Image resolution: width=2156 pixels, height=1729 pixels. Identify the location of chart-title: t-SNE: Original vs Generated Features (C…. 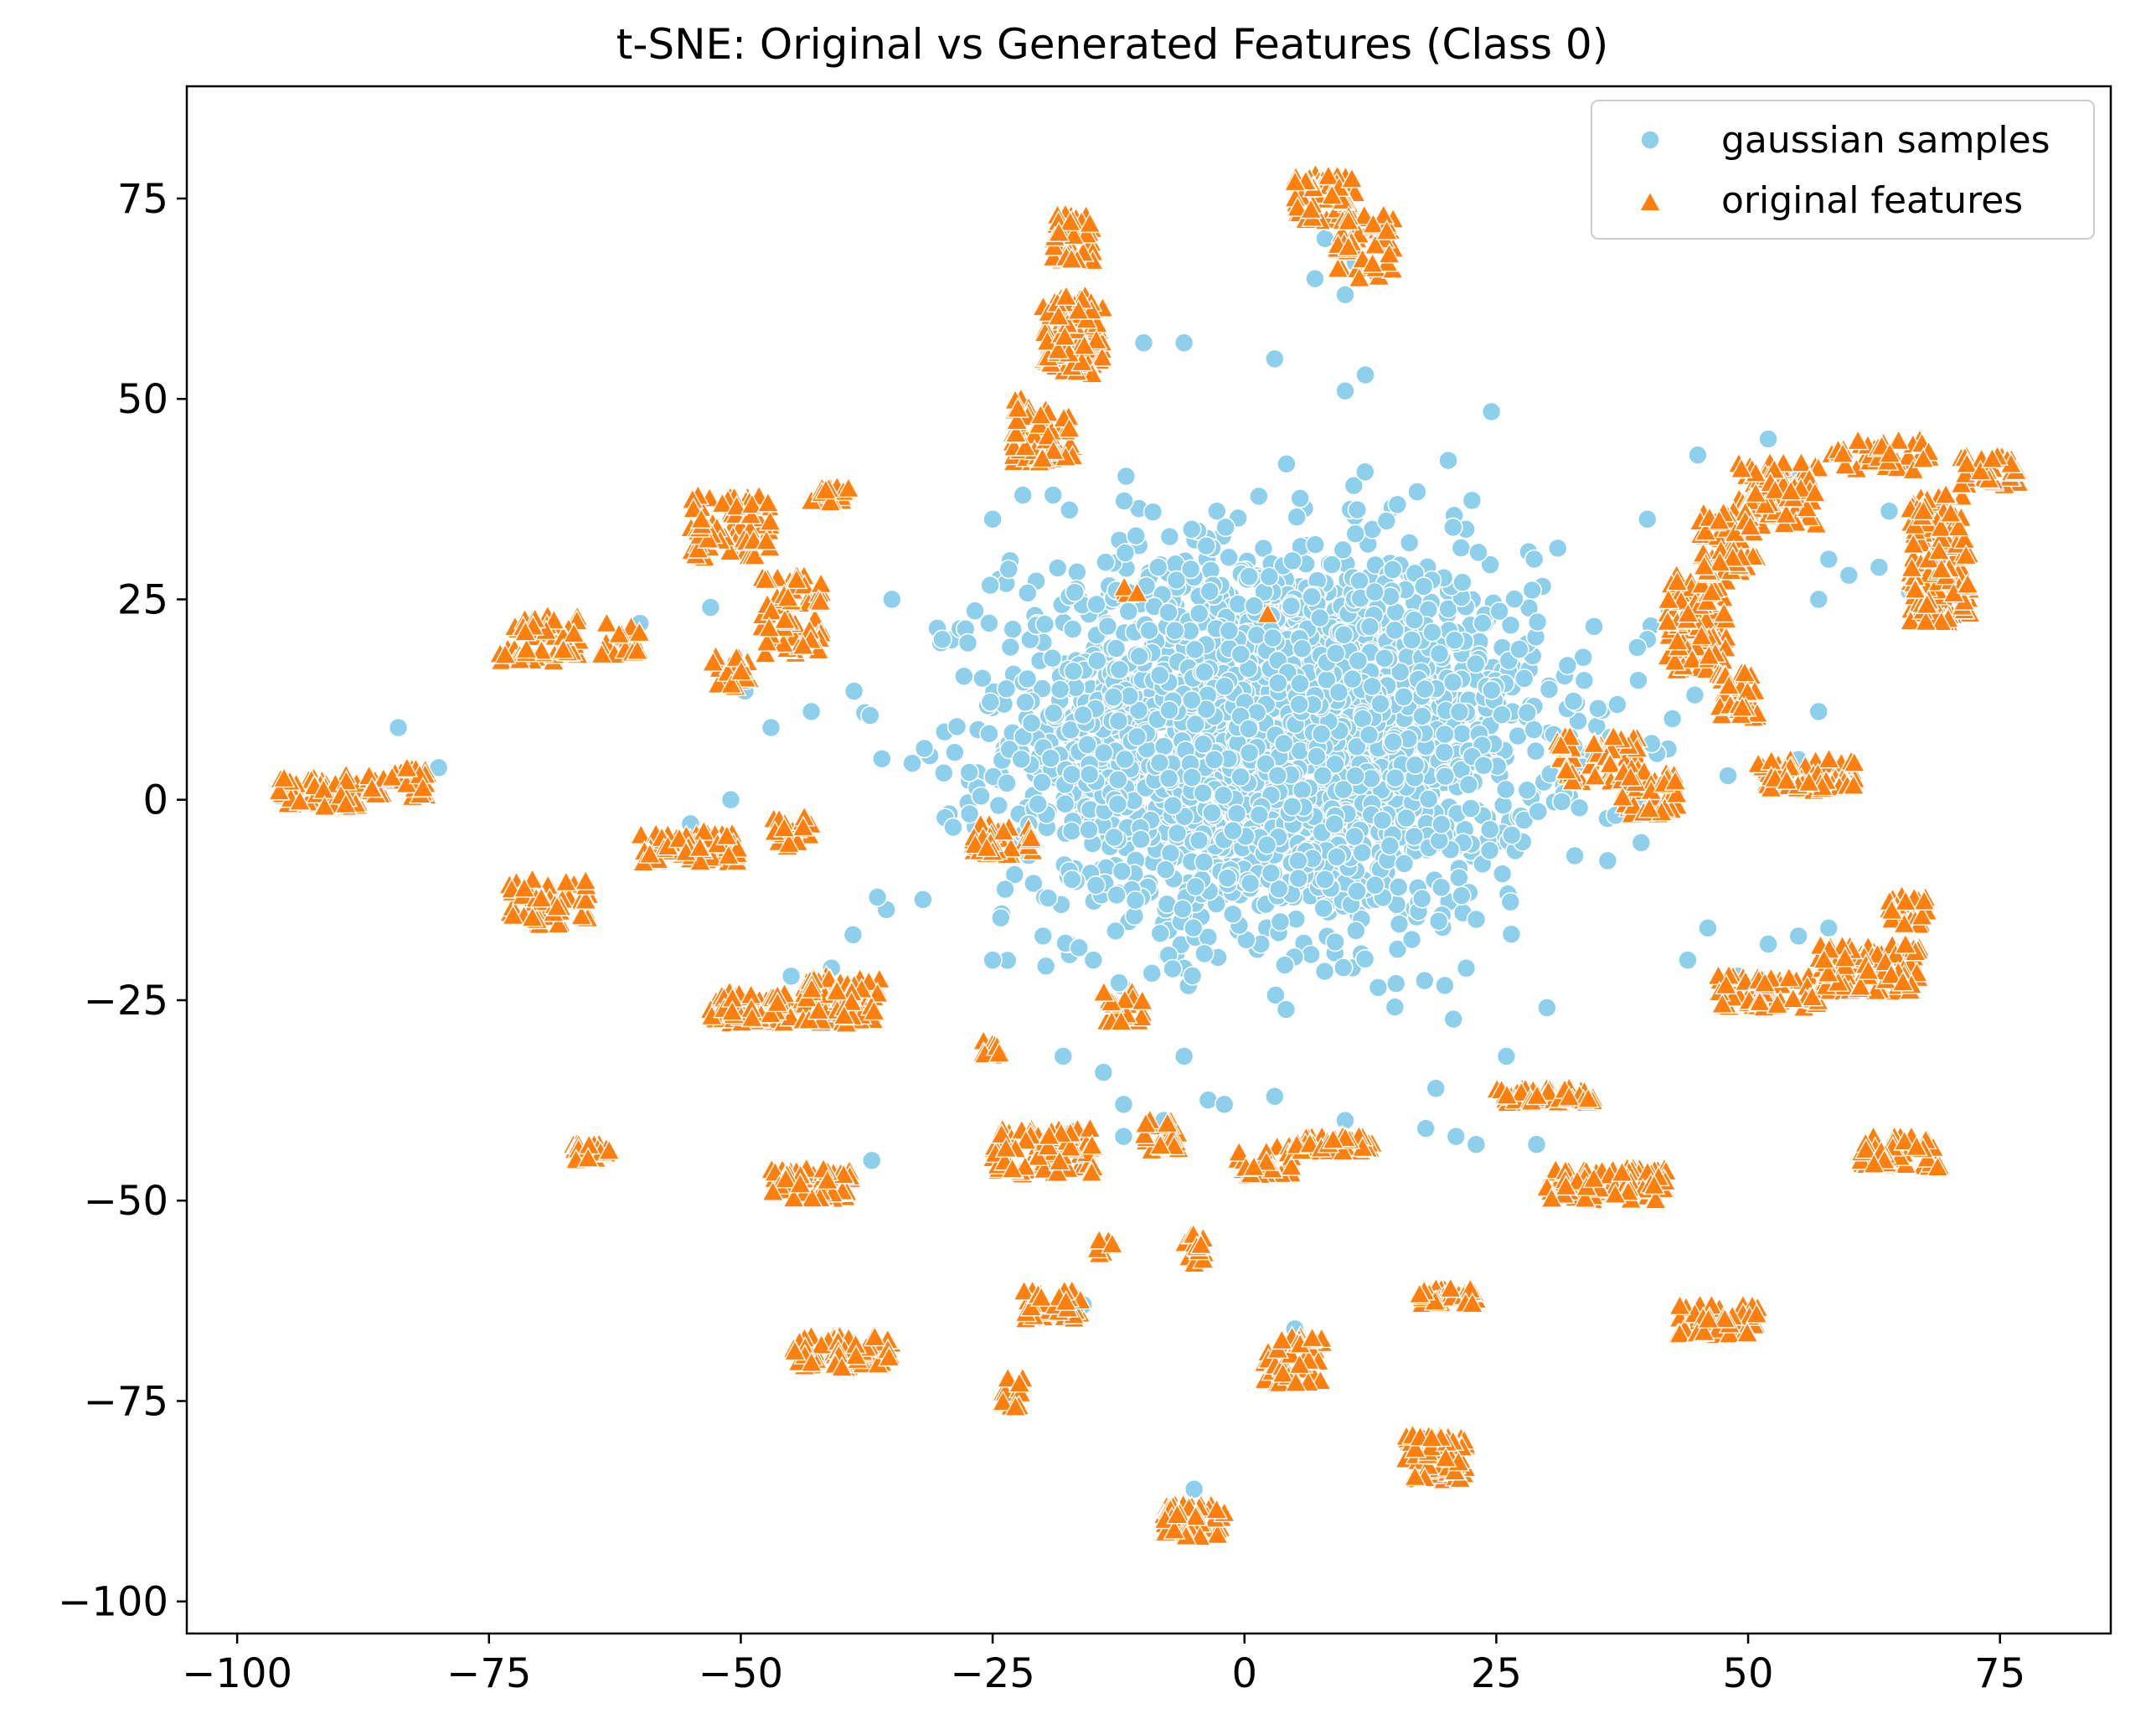
(1112, 44).